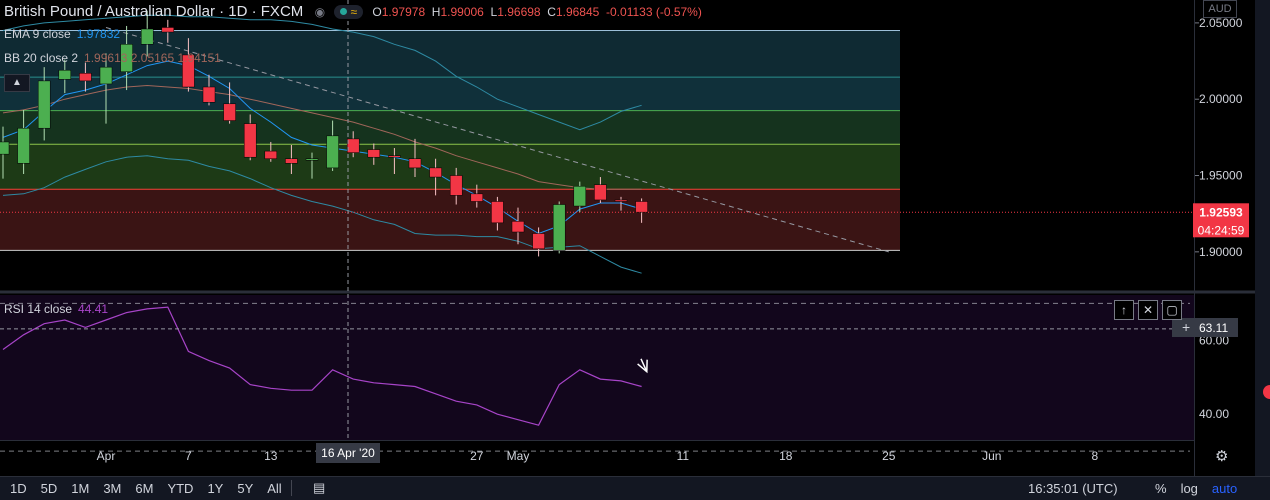 This screenshot has width=1270, height=500. What do you see at coordinates (1266, 392) in the screenshot?
I see `alert-icon` at bounding box center [1266, 392].